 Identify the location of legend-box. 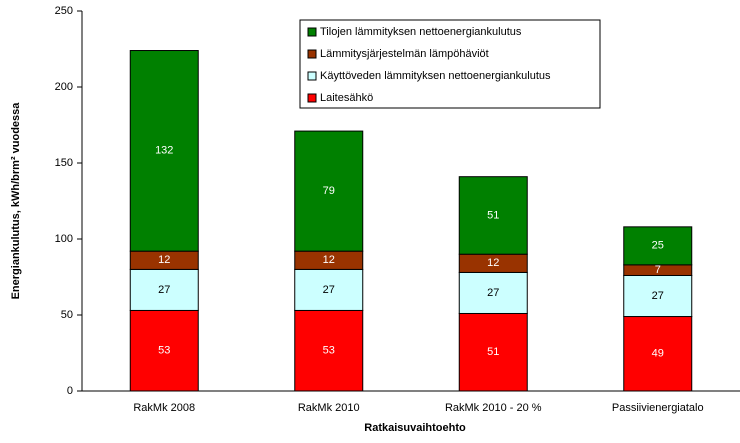
(450, 64).